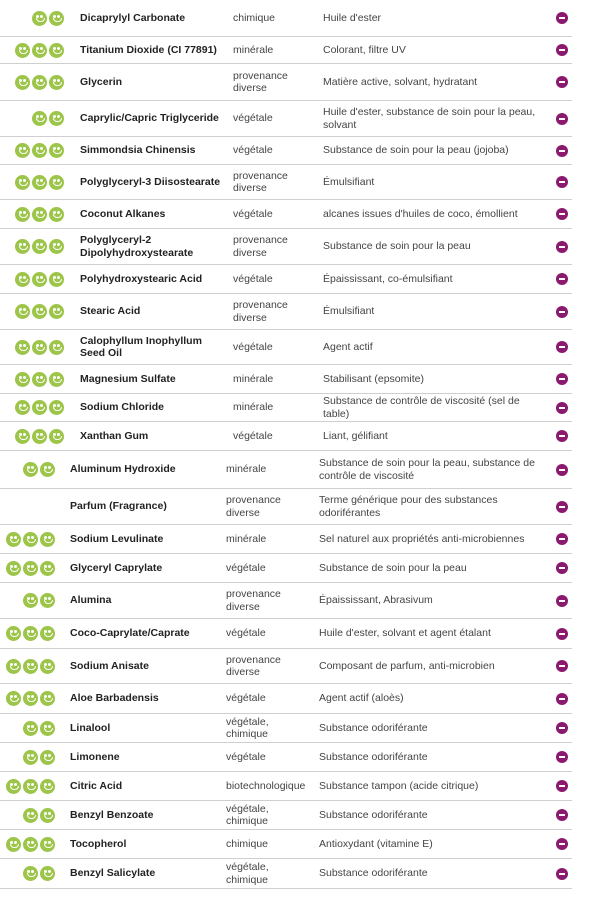 The width and height of the screenshot is (600, 917). What do you see at coordinates (113, 873) in the screenshot?
I see `ingredient-name-text: Benzyl Salicylate` at bounding box center [113, 873].